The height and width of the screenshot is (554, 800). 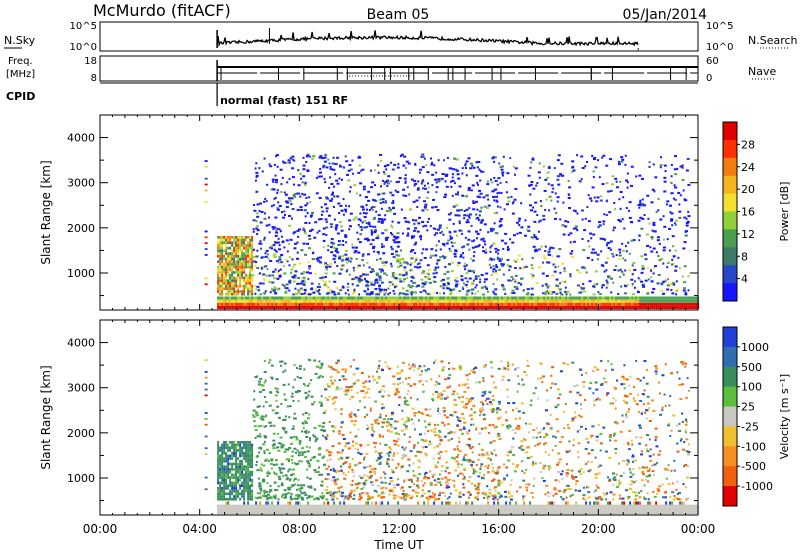 What do you see at coordinates (744, 256) in the screenshot?
I see `power-colorbar-tick-label: 8` at bounding box center [744, 256].